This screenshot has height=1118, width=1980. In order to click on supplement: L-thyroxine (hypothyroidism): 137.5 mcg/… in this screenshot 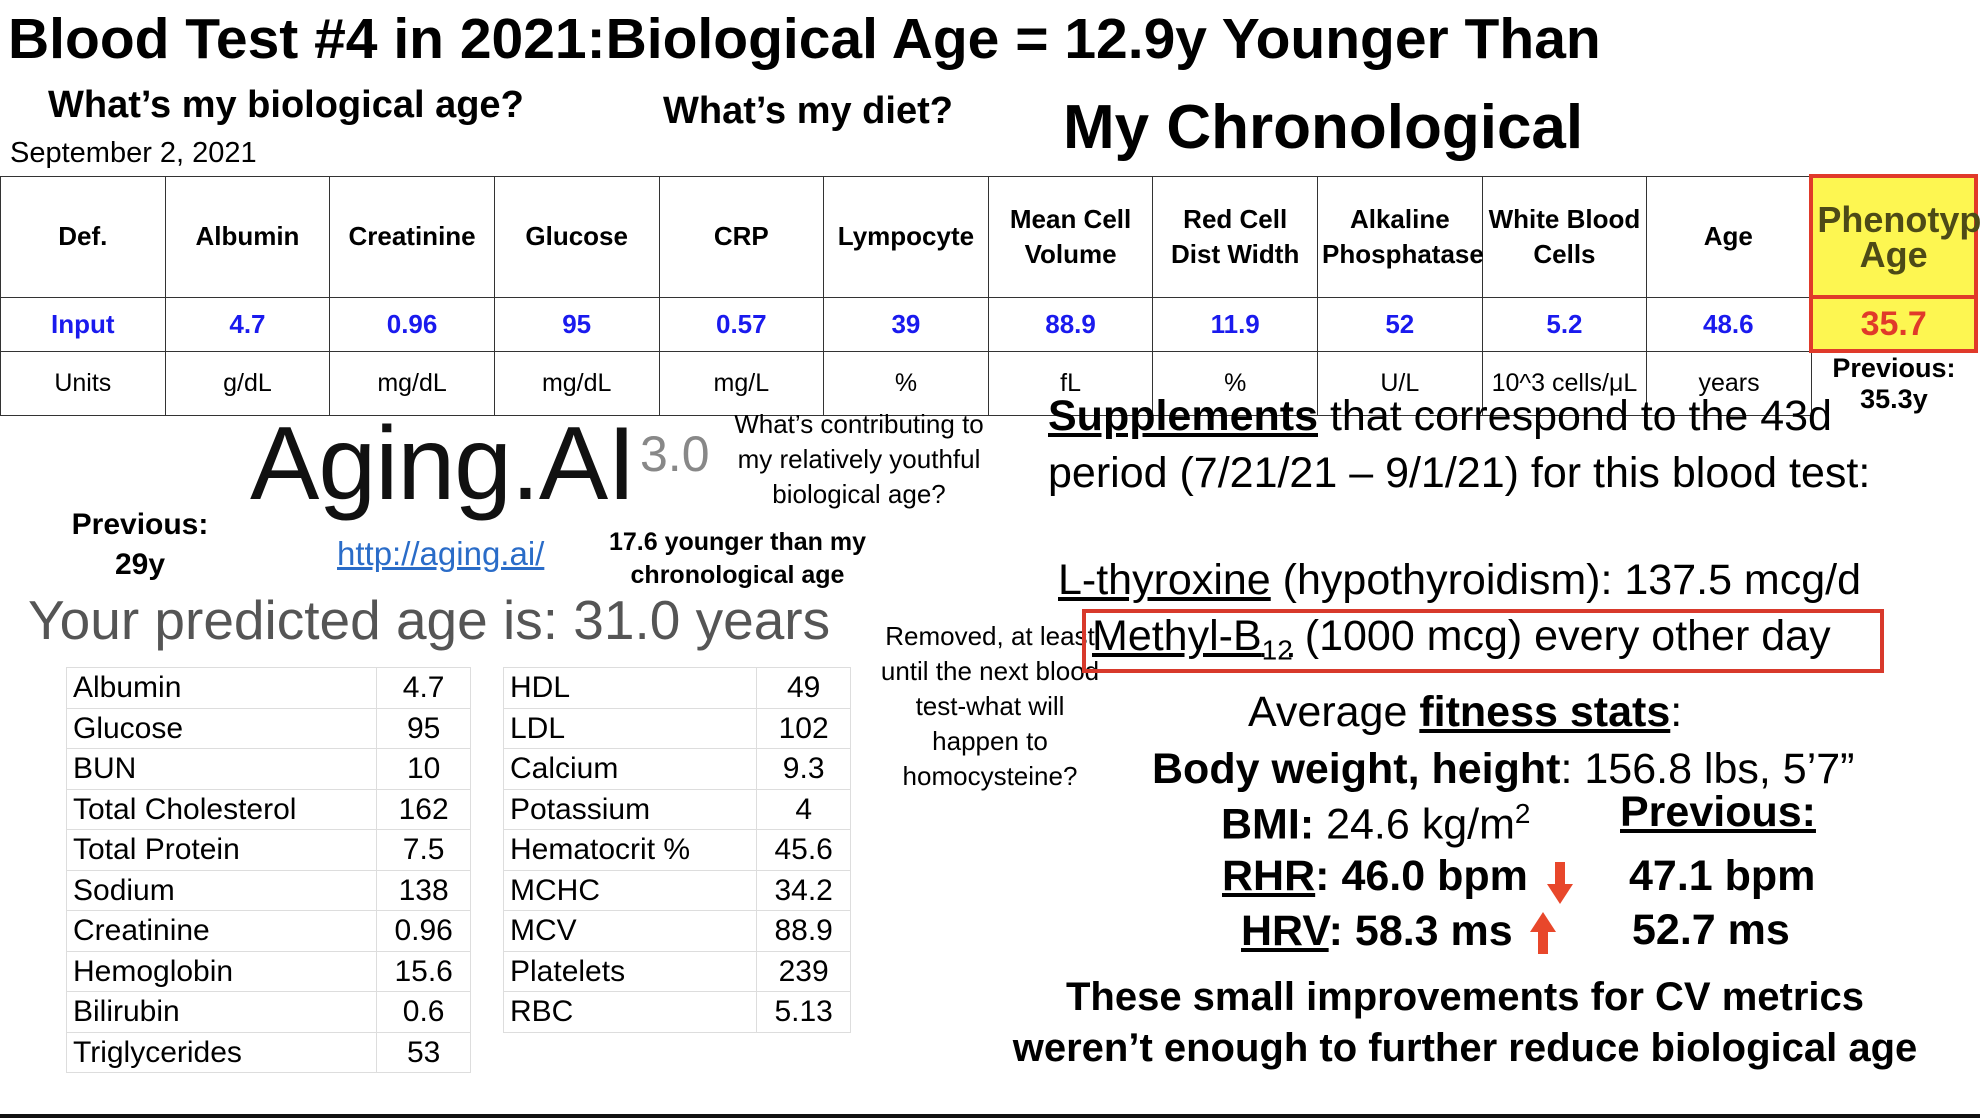, I will do `click(1459, 580)`.